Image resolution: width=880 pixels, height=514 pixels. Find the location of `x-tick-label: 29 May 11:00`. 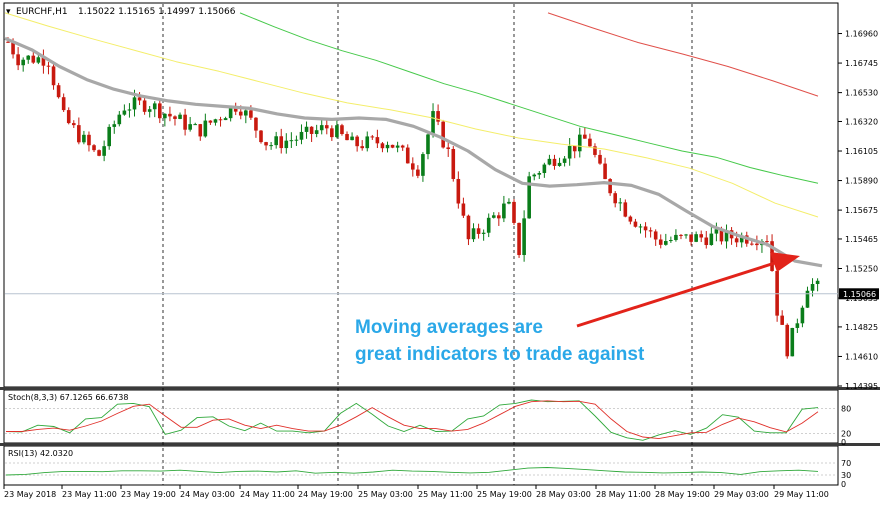

x-tick-label: 29 May 11:00 is located at coordinates (801, 494).